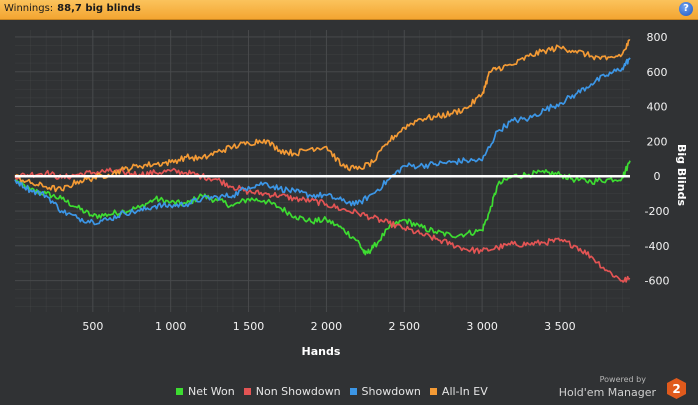 The width and height of the screenshot is (698, 405). Describe the element at coordinates (657, 176) in the screenshot. I see `y-tick-label: 0` at that location.